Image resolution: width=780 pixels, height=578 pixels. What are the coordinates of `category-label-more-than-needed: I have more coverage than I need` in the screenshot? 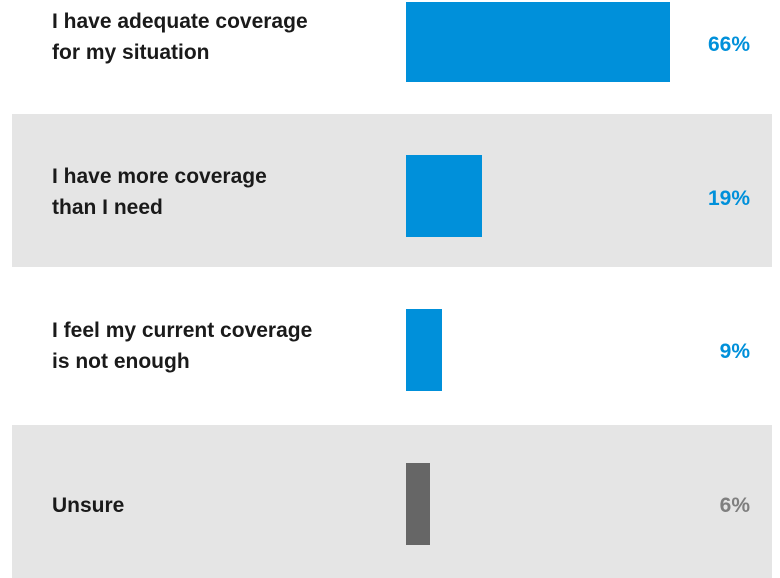 It's located at (159, 192).